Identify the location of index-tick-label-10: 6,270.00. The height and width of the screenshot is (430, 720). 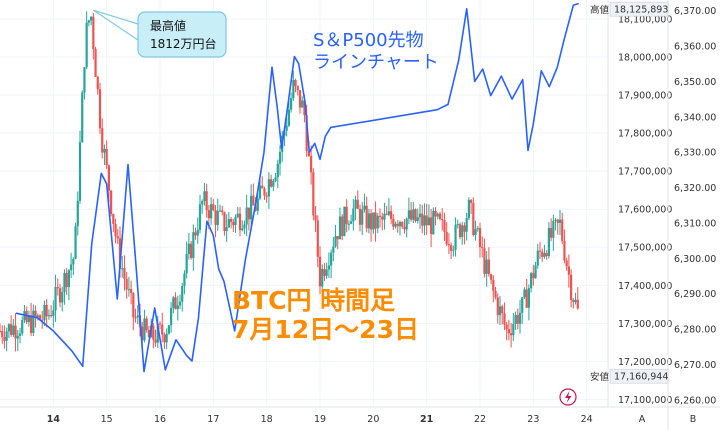
(695, 365).